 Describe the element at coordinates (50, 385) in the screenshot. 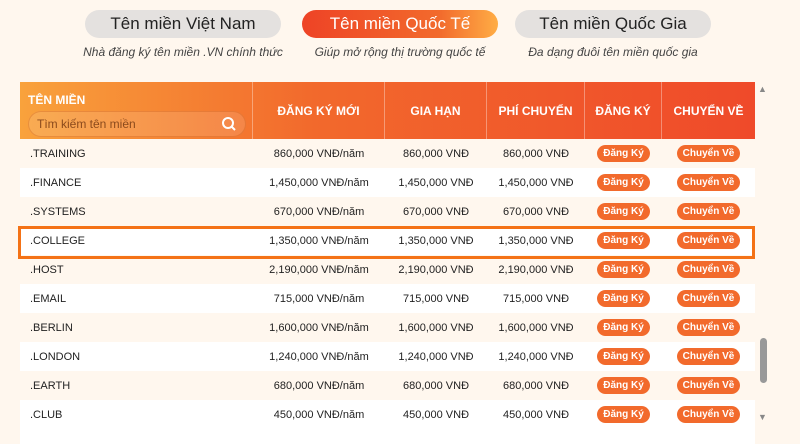

I see `domain-name: .EARTH` at that location.